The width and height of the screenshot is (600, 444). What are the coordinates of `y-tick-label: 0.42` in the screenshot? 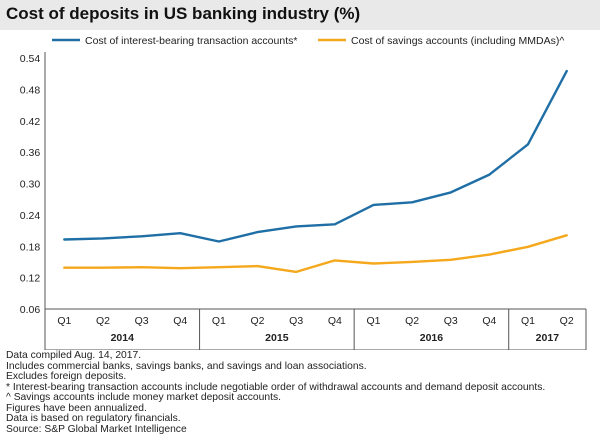 It's located at (30, 122).